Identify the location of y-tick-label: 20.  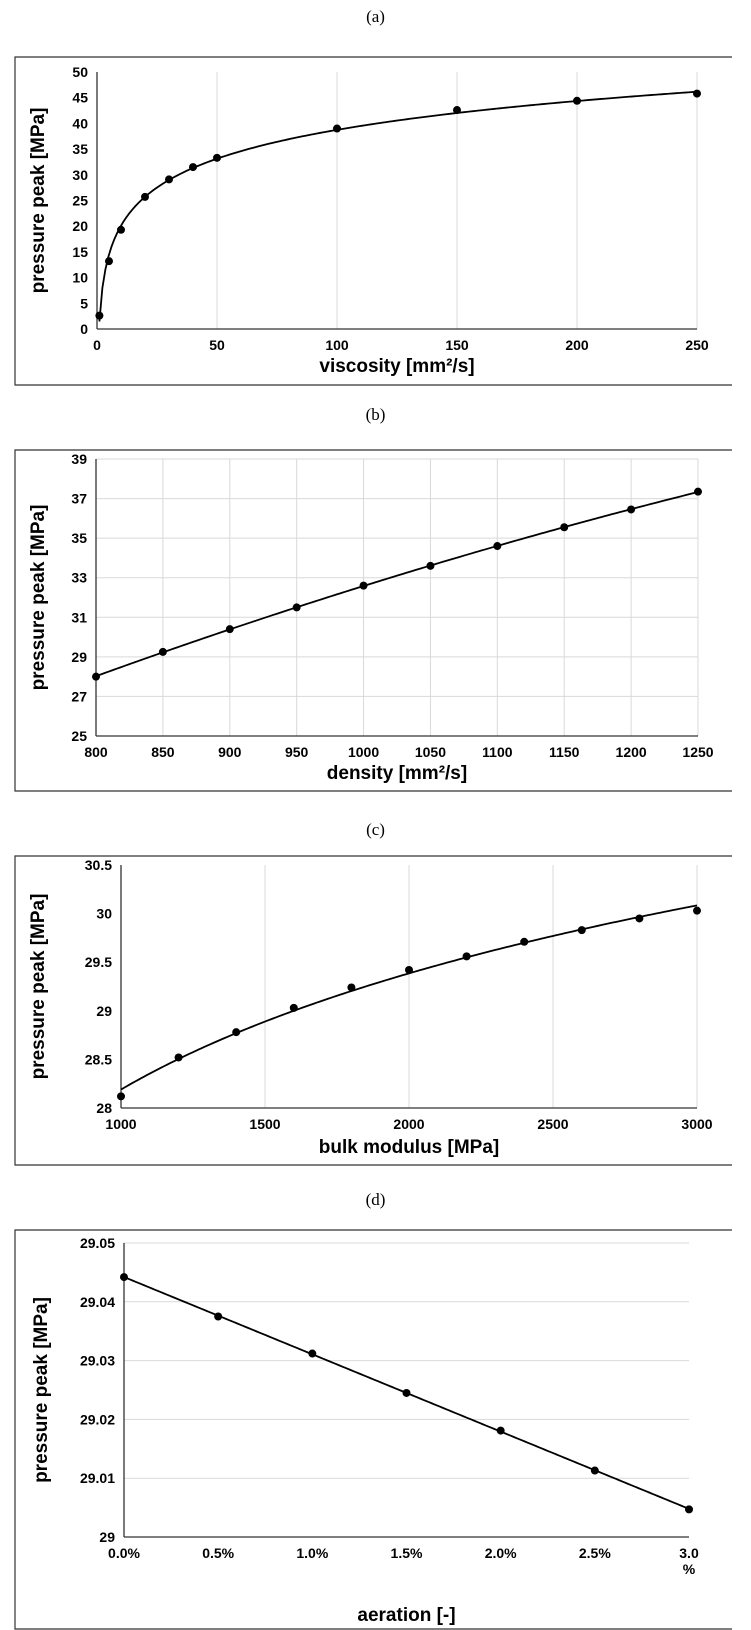
(80, 226).